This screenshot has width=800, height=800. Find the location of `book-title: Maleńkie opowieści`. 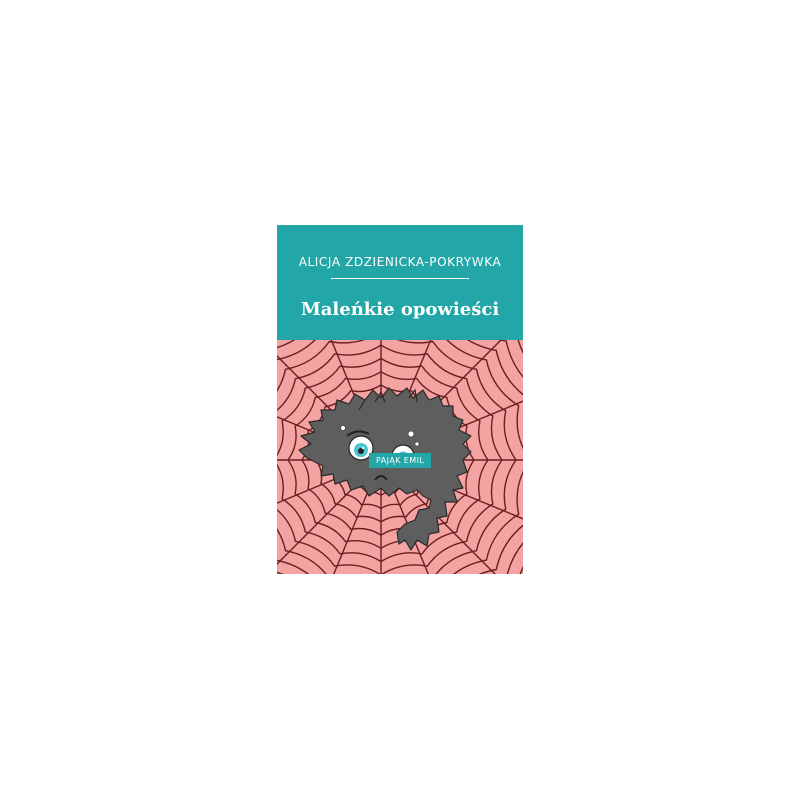

book-title: Maleńkie opowieści is located at coordinates (400, 309).